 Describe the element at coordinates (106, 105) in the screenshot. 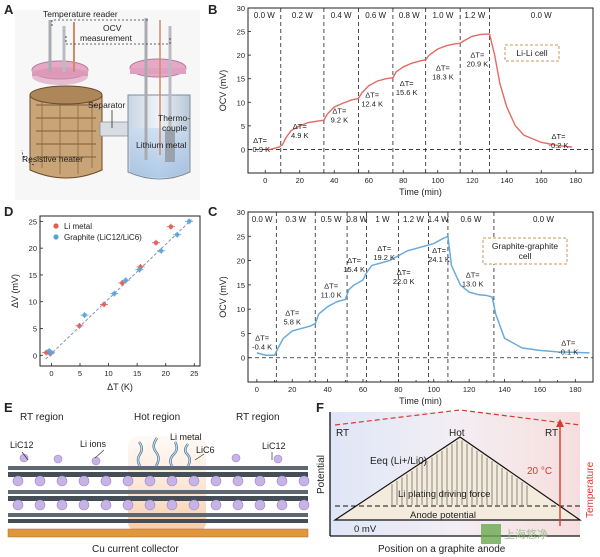

I see `label-separator: Separator` at that location.